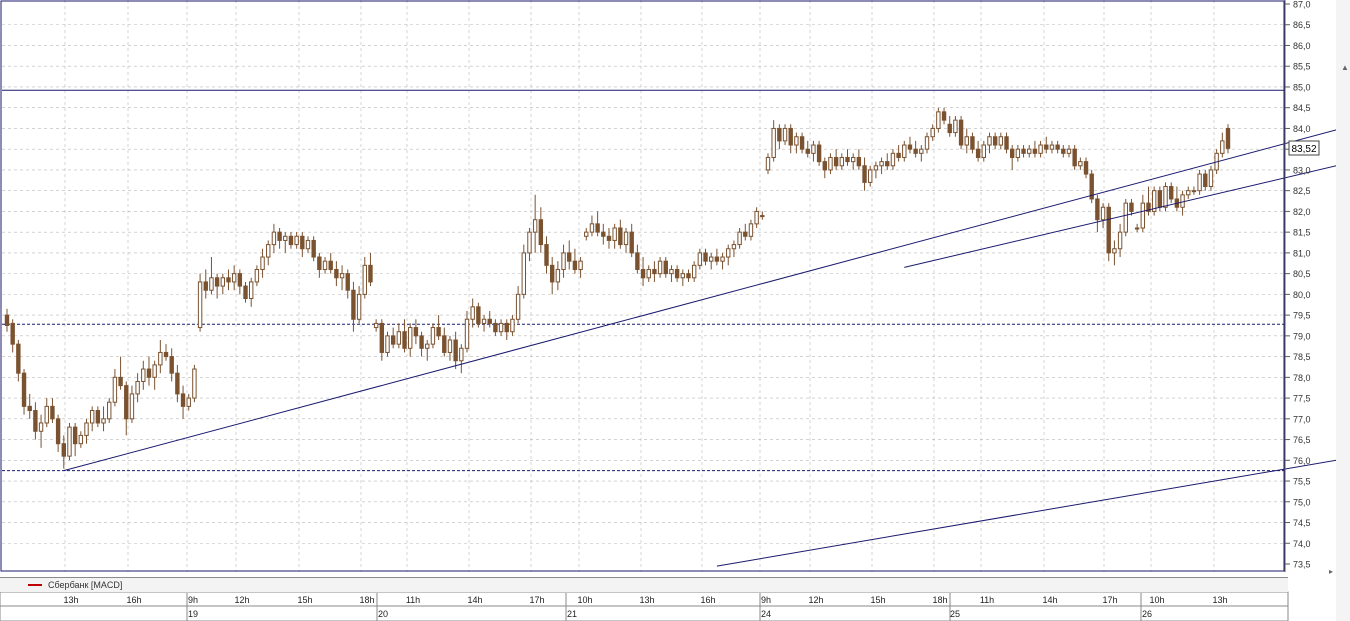 This screenshot has width=1350, height=621. I want to click on macd-label: Сбербанк [MACD], so click(85, 585).